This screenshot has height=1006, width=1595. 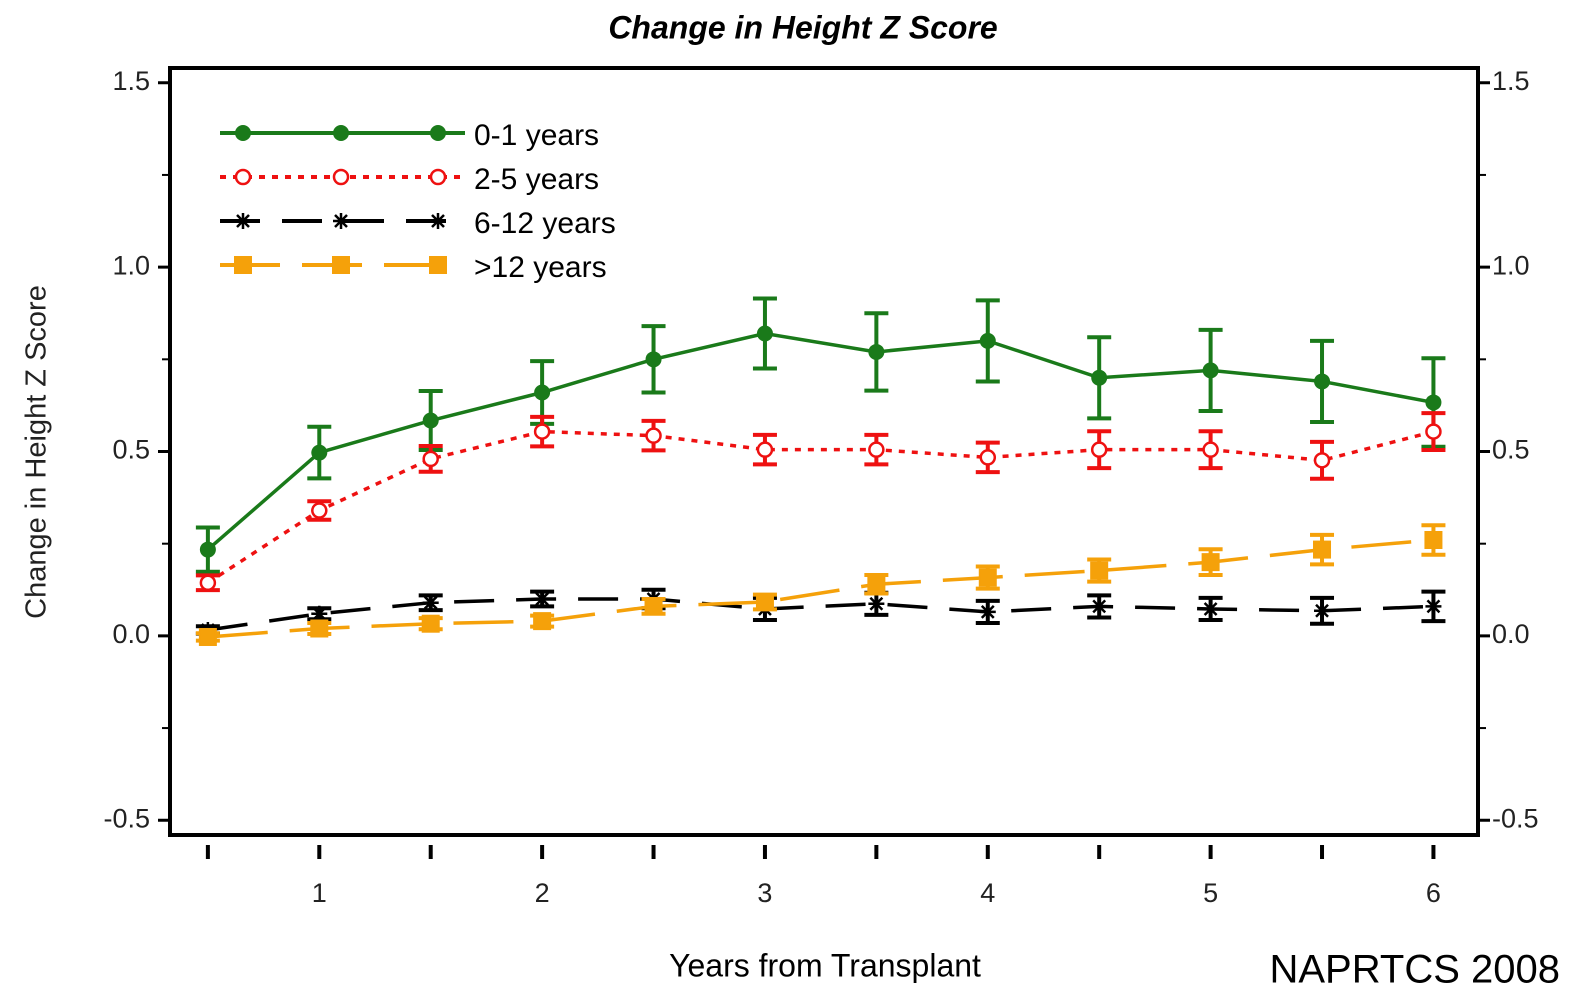 What do you see at coordinates (409, 179) in the screenshot?
I see `legend-entry: 2-5 years` at bounding box center [409, 179].